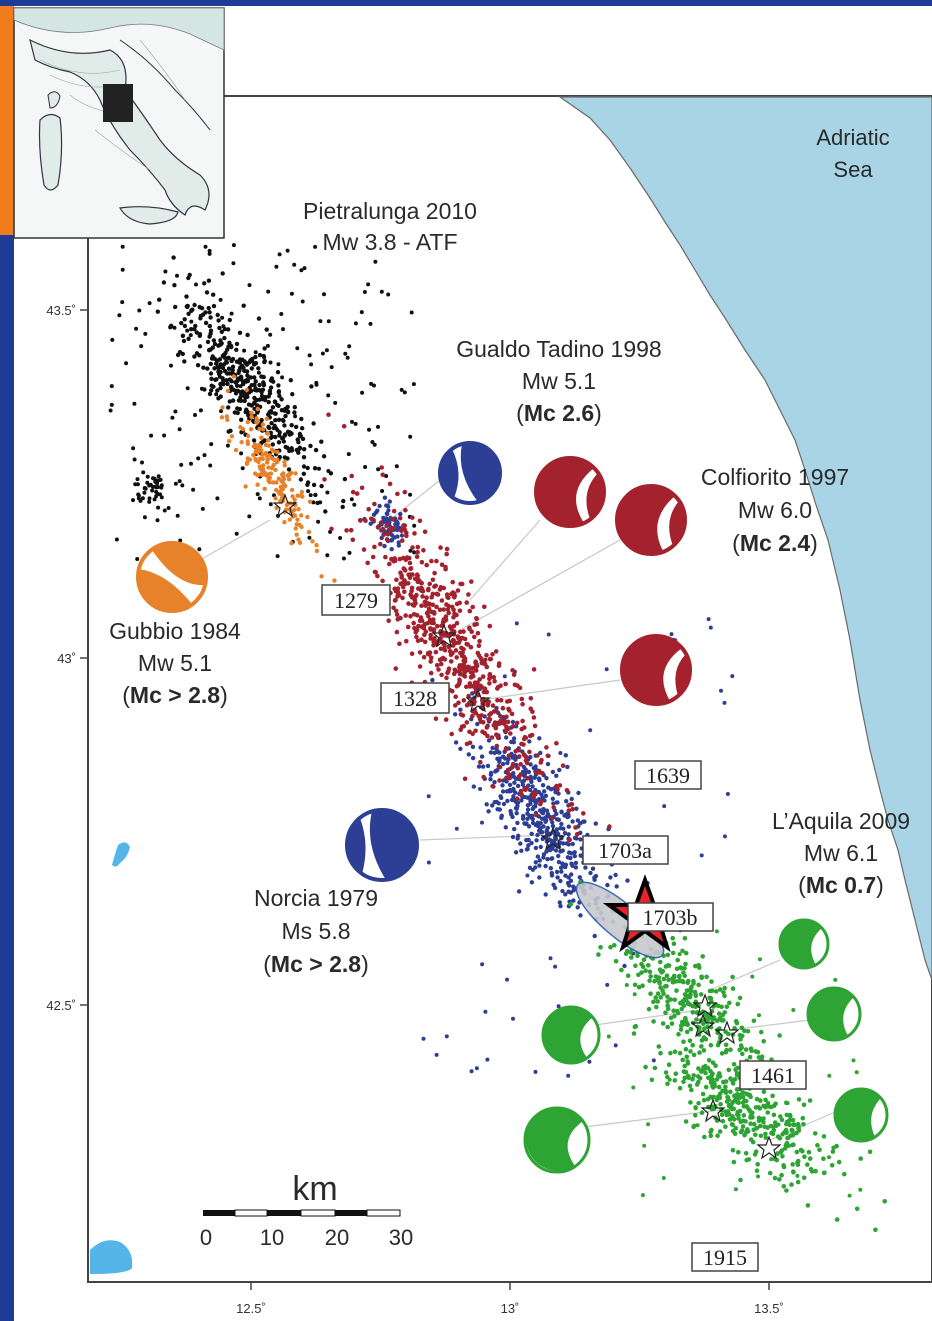 This screenshot has height=1321, width=932. What do you see at coordinates (415, 698) in the screenshot?
I see `svg-text: 1328` at bounding box center [415, 698].